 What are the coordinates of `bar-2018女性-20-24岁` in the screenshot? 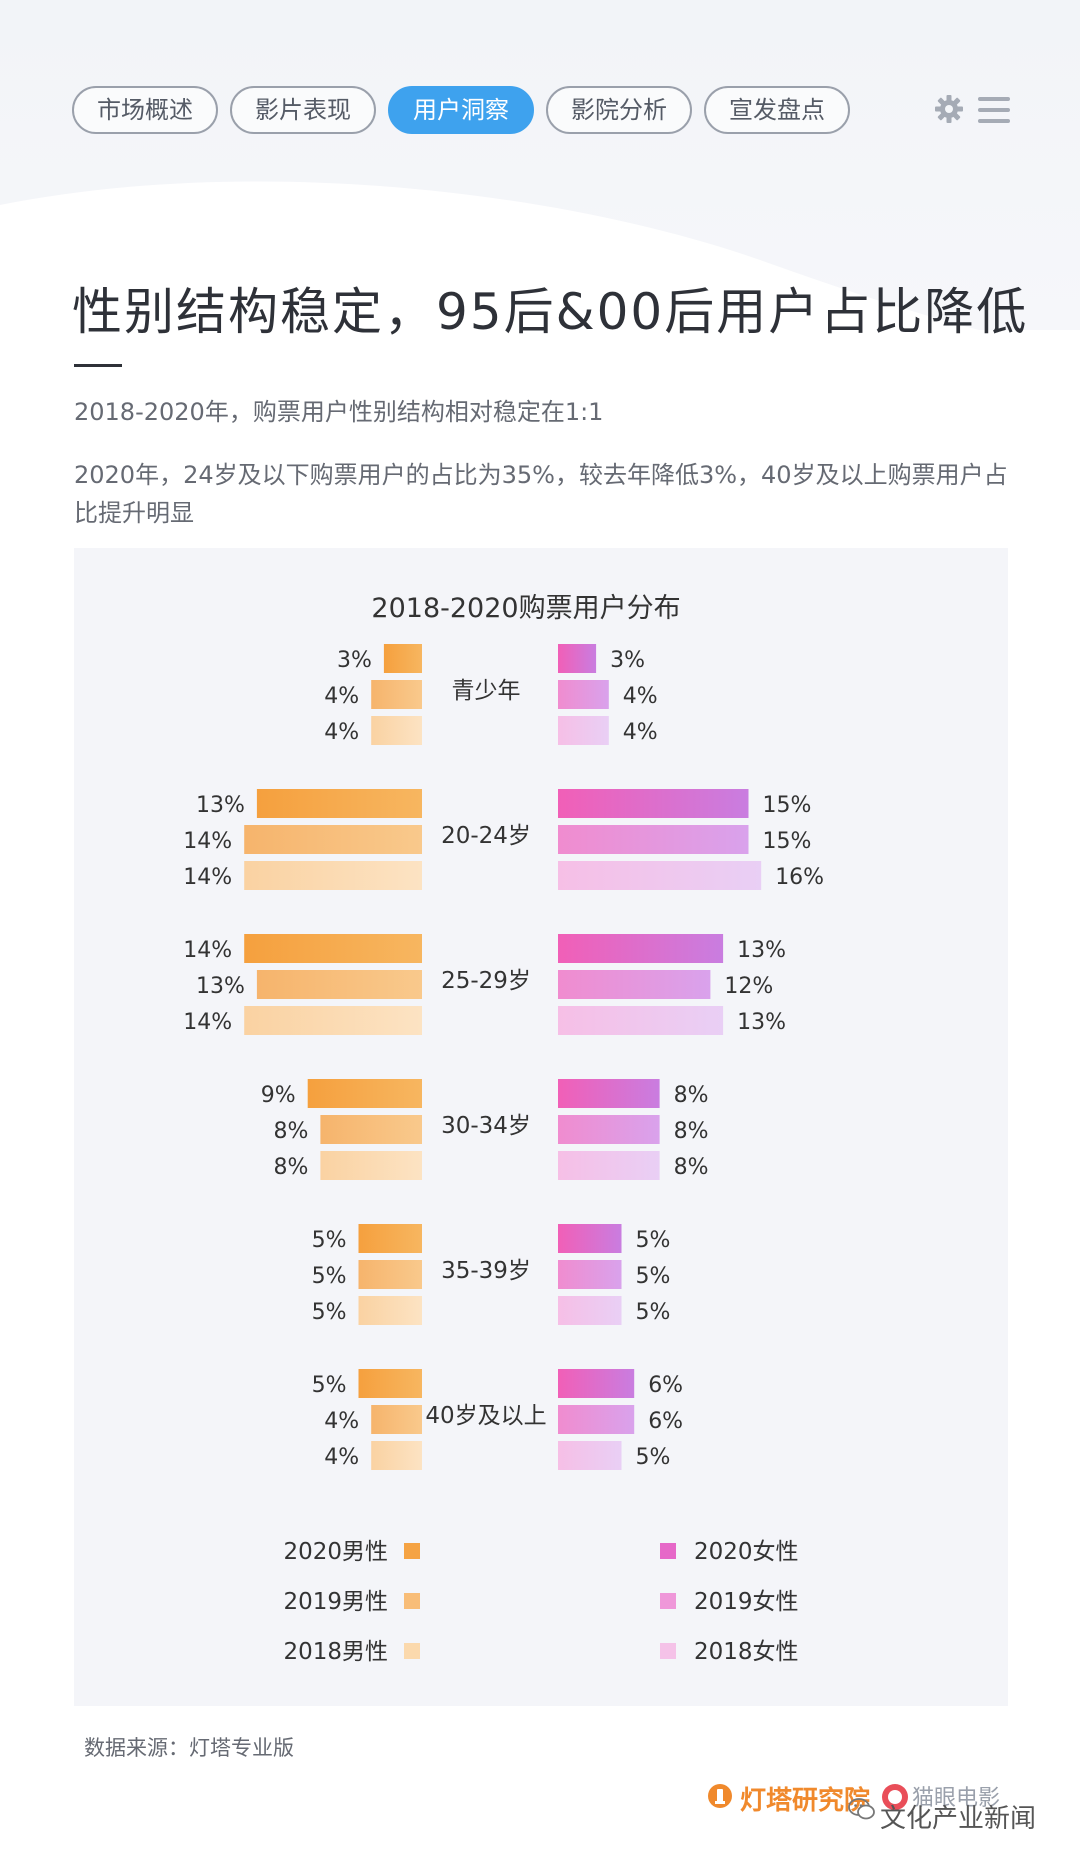 It's located at (660, 875).